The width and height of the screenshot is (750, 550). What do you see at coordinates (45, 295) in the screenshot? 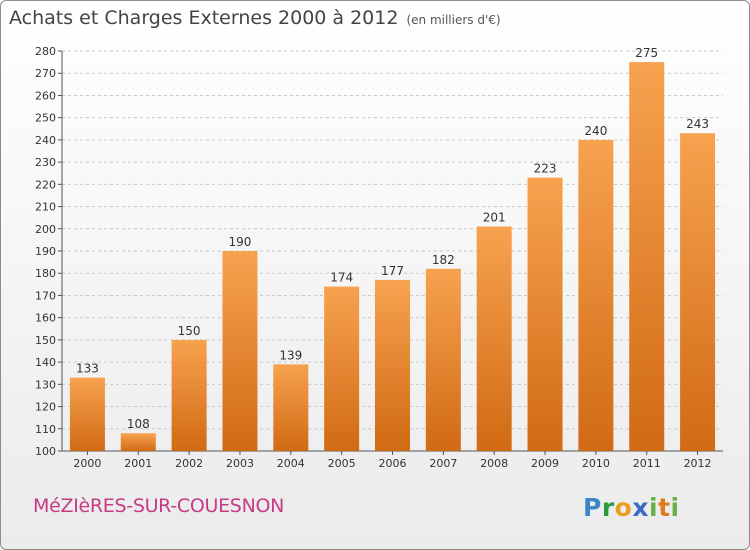
I see `y-tick-label: 170` at bounding box center [45, 295].